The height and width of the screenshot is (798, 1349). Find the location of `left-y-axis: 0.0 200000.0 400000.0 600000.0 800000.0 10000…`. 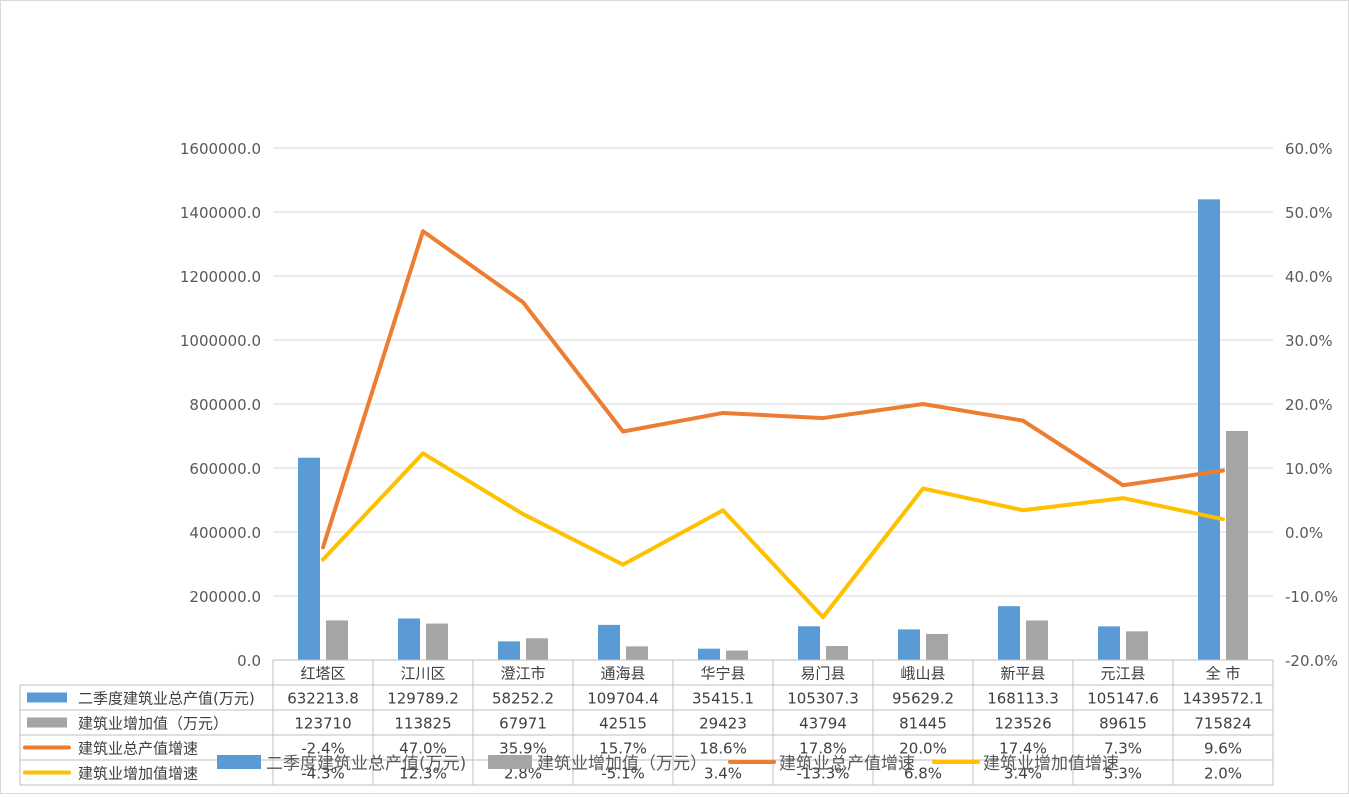

left-y-axis: 0.0 200000.0 400000.0 600000.0 800000.0 10000… is located at coordinates (220, 405).